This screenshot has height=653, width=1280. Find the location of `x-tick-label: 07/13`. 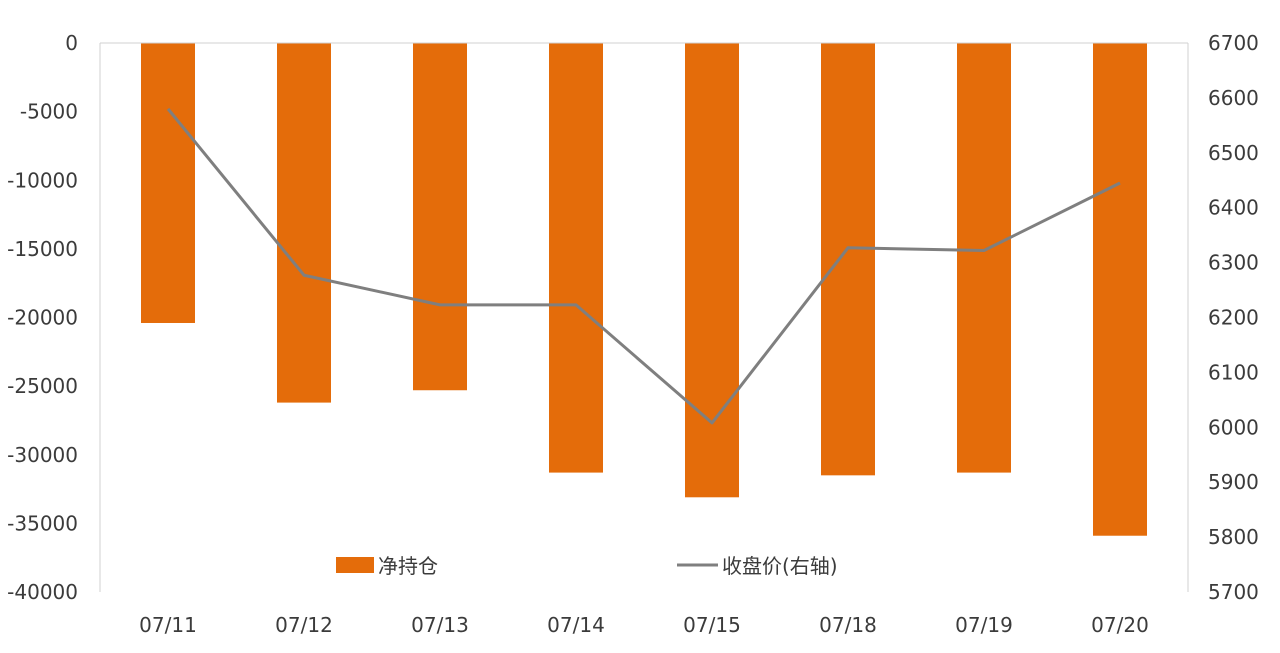

x-tick-label: 07/13 is located at coordinates (440, 625).